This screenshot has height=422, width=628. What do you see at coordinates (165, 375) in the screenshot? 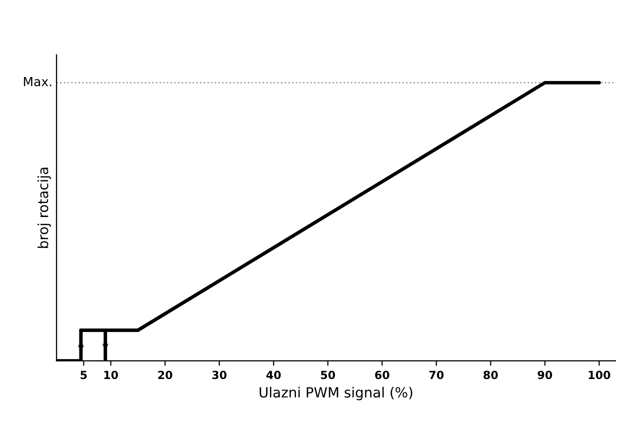
I see `x-tick-label: 20` at bounding box center [165, 375].